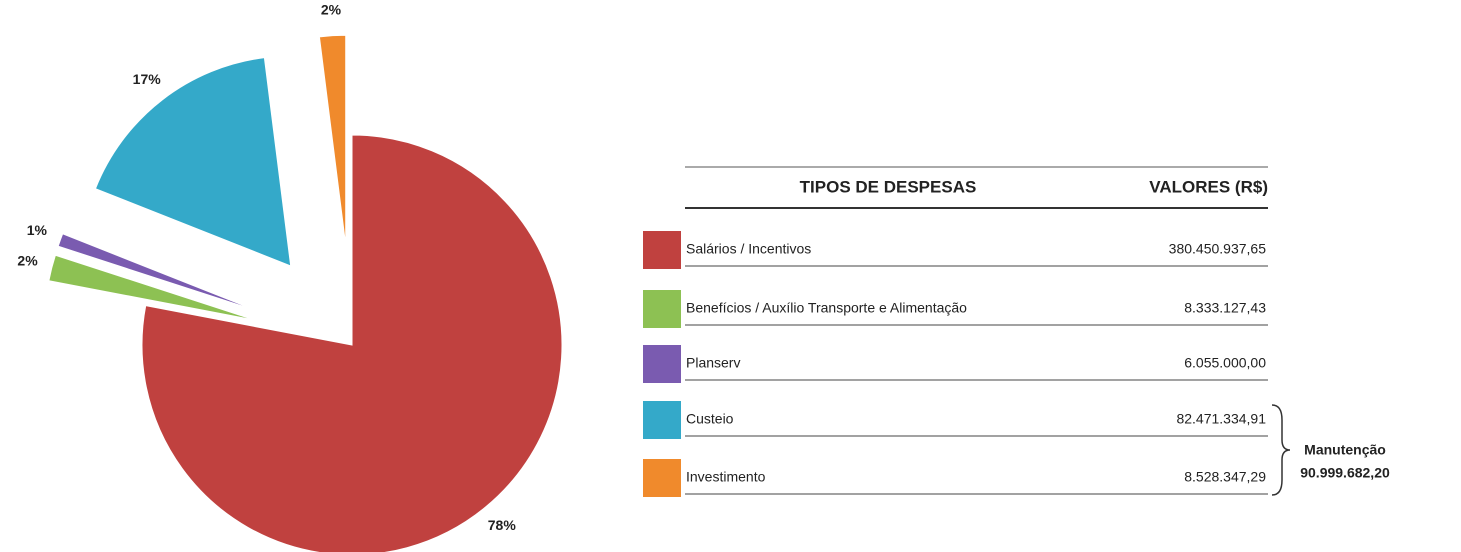 Image resolution: width=1461 pixels, height=552 pixels. I want to click on table-amount: 8.528.347,29, so click(1225, 477).